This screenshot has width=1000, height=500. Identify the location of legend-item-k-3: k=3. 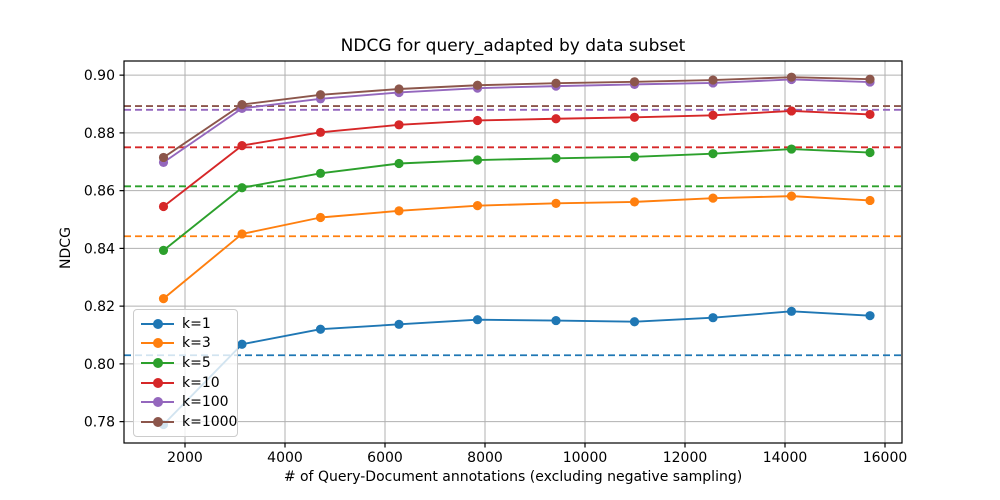
(185, 343).